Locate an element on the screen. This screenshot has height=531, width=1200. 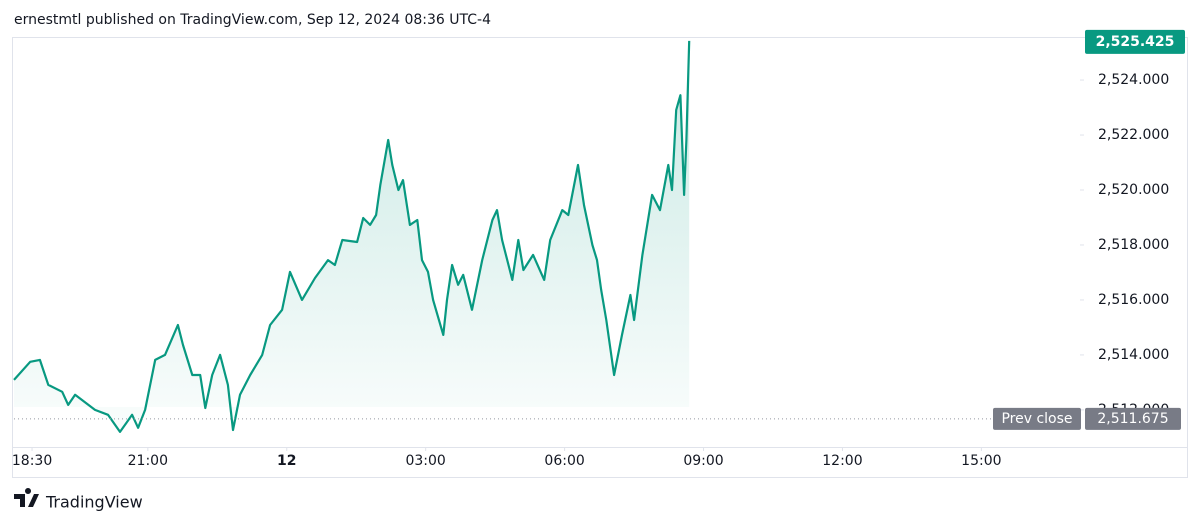
logo-icon is located at coordinates (26, 497).